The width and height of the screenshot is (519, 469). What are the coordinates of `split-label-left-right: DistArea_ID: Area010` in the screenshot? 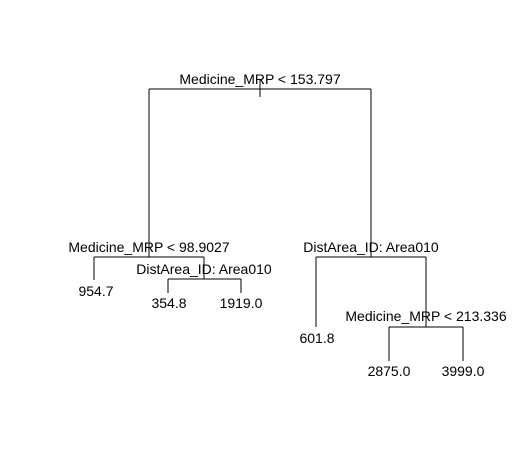 It's located at (204, 269).